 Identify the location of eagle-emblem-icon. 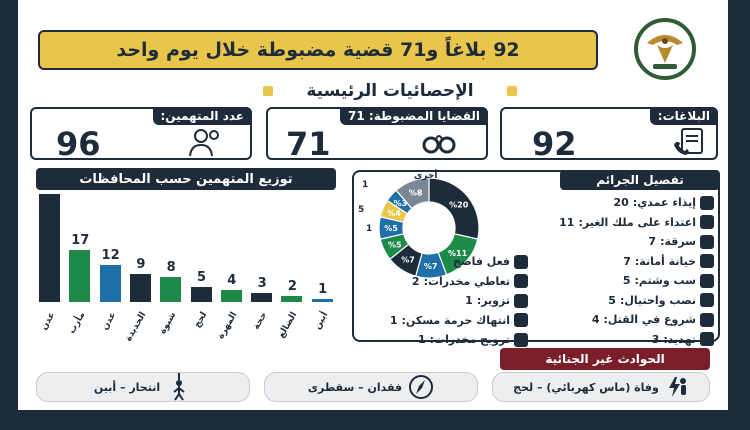
(665, 49).